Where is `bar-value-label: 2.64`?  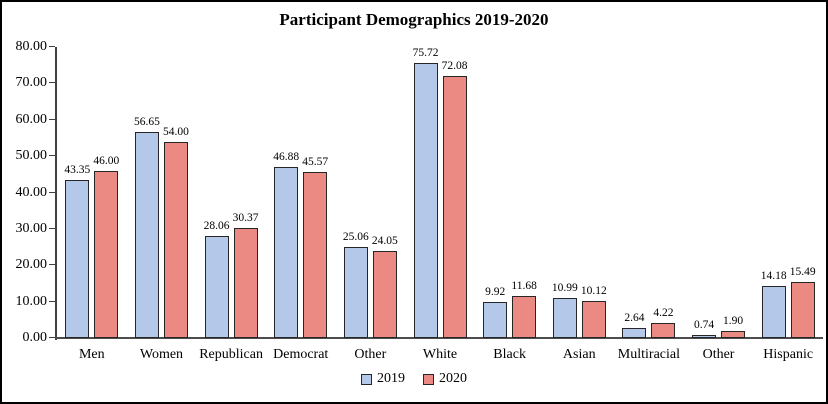 bar-value-label: 2.64 is located at coordinates (634, 318).